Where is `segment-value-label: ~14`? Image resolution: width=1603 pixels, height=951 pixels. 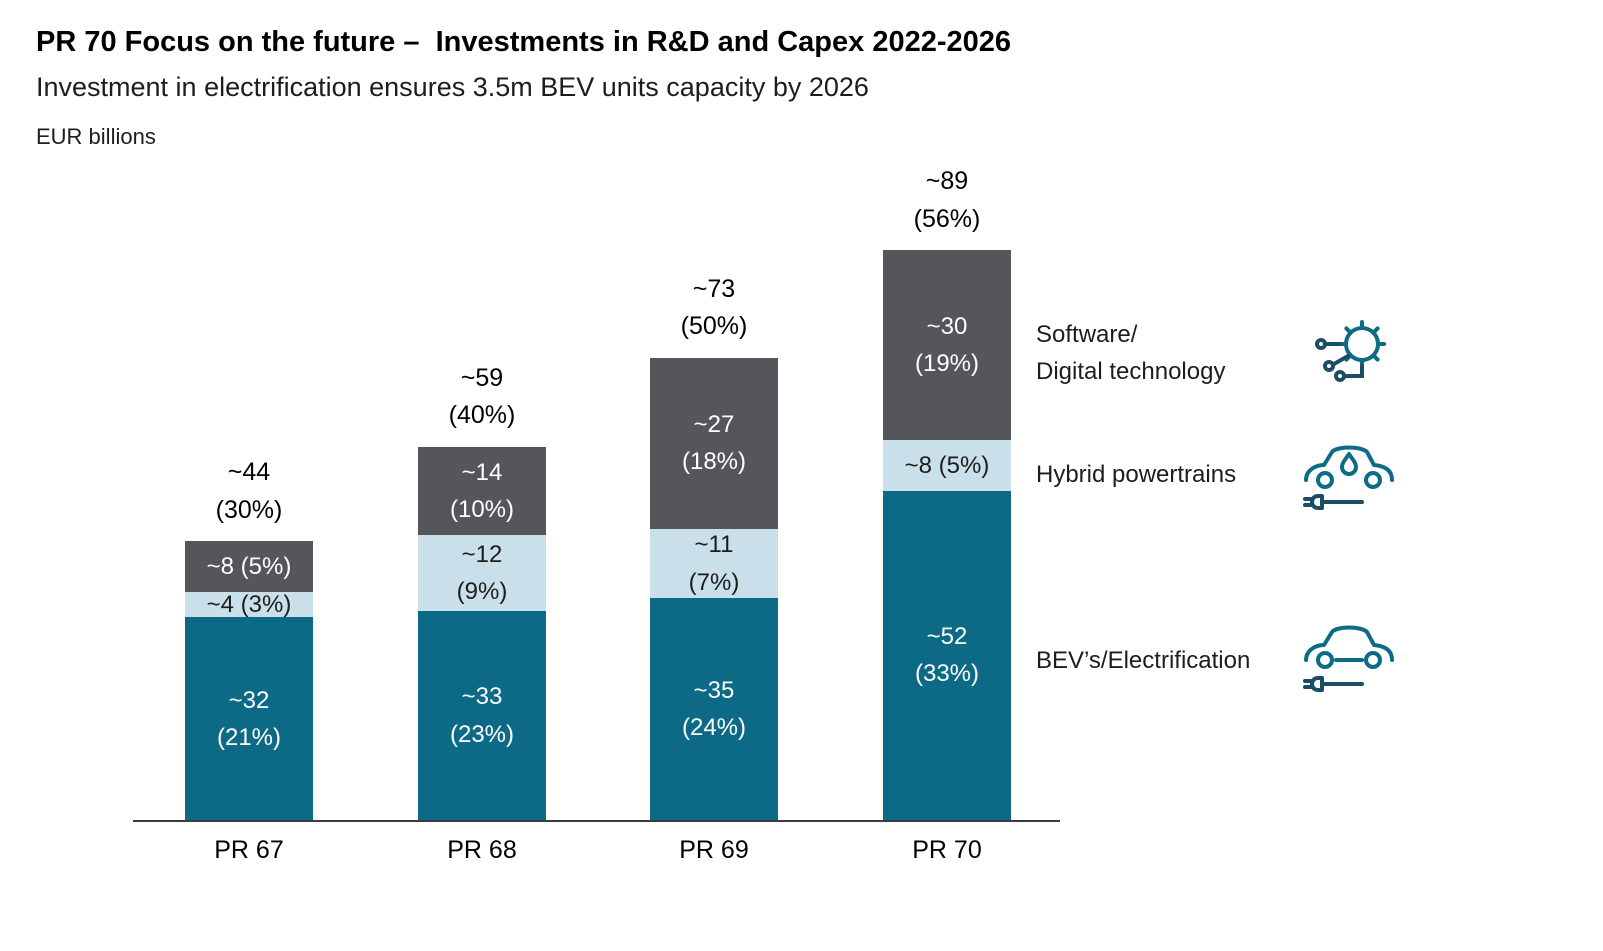
segment-value-label: ~14 is located at coordinates (482, 472).